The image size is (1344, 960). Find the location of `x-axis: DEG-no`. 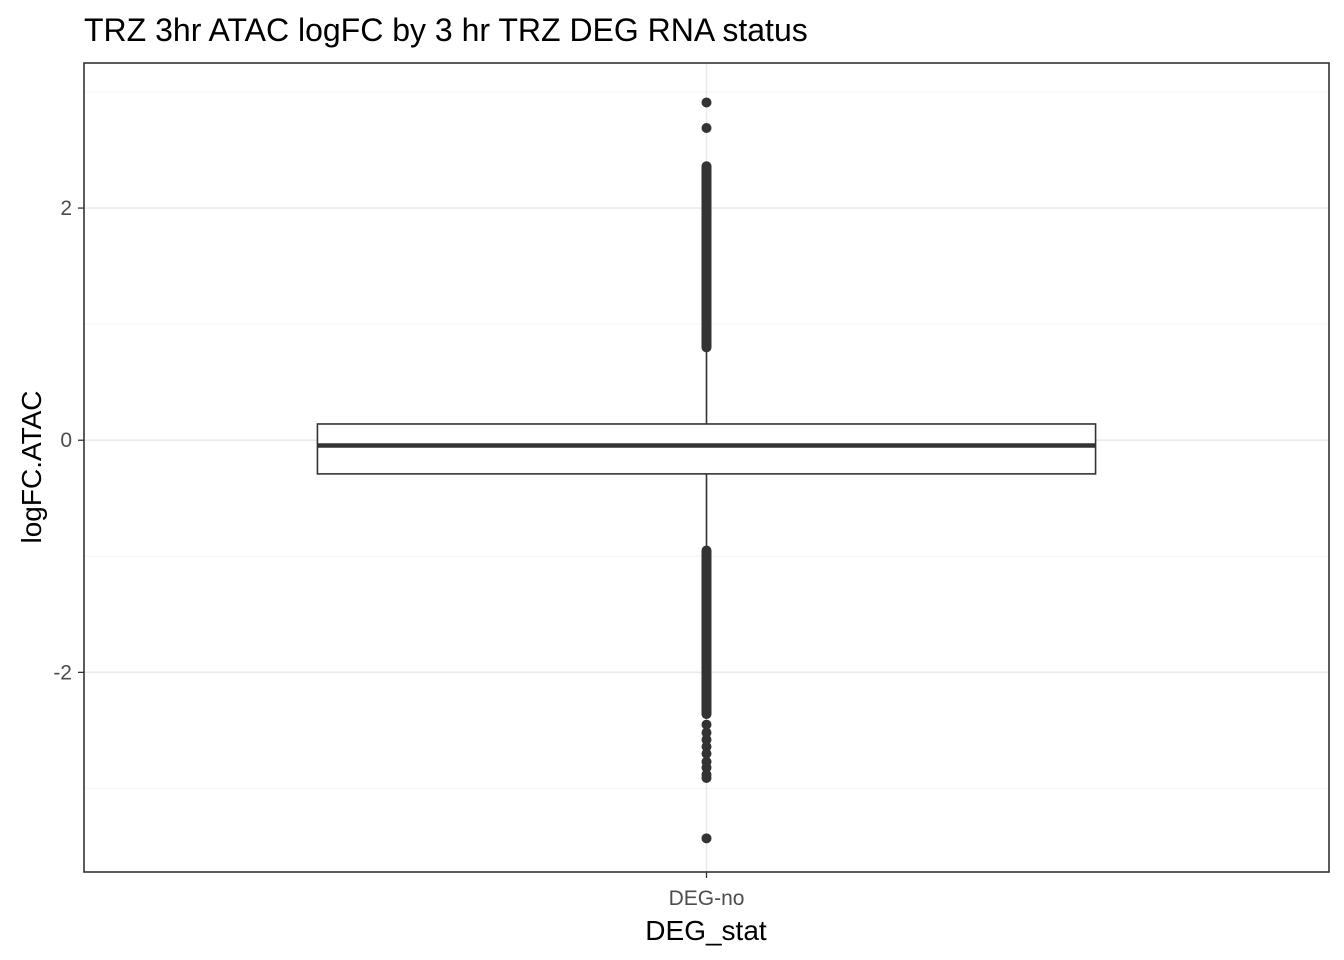

x-axis: DEG-no is located at coordinates (707, 891).